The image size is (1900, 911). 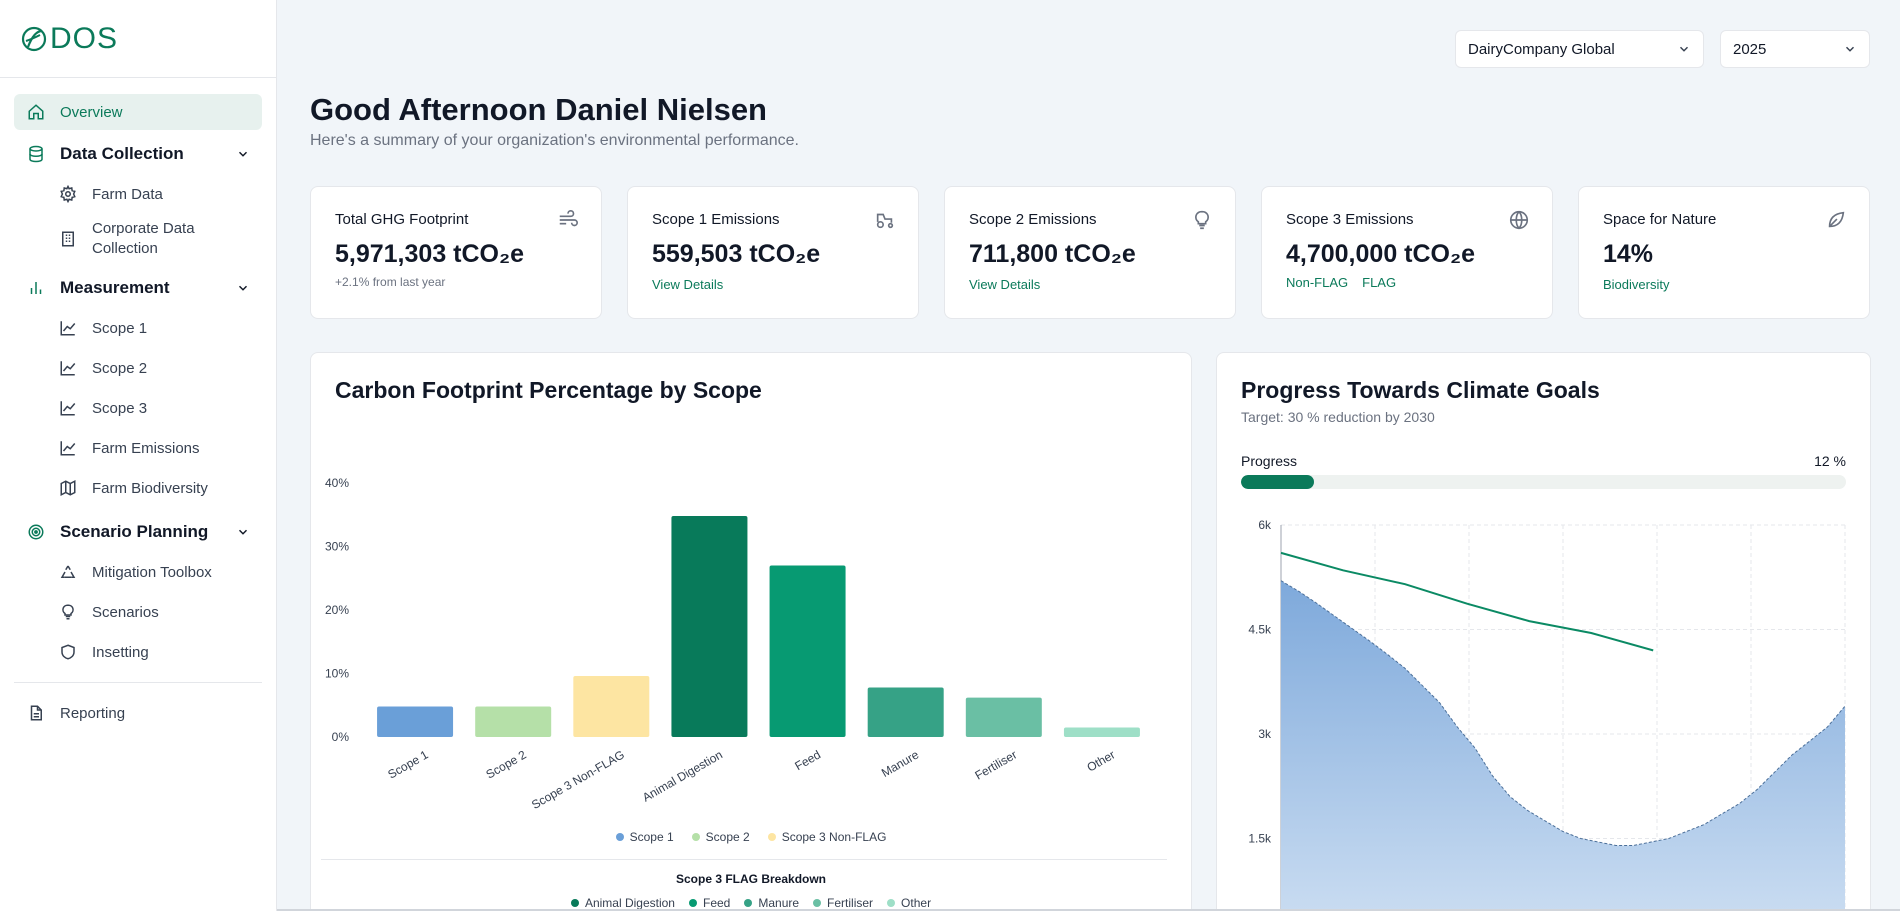 I want to click on sidebar-item-insetting: Insetting, so click(x=138, y=652).